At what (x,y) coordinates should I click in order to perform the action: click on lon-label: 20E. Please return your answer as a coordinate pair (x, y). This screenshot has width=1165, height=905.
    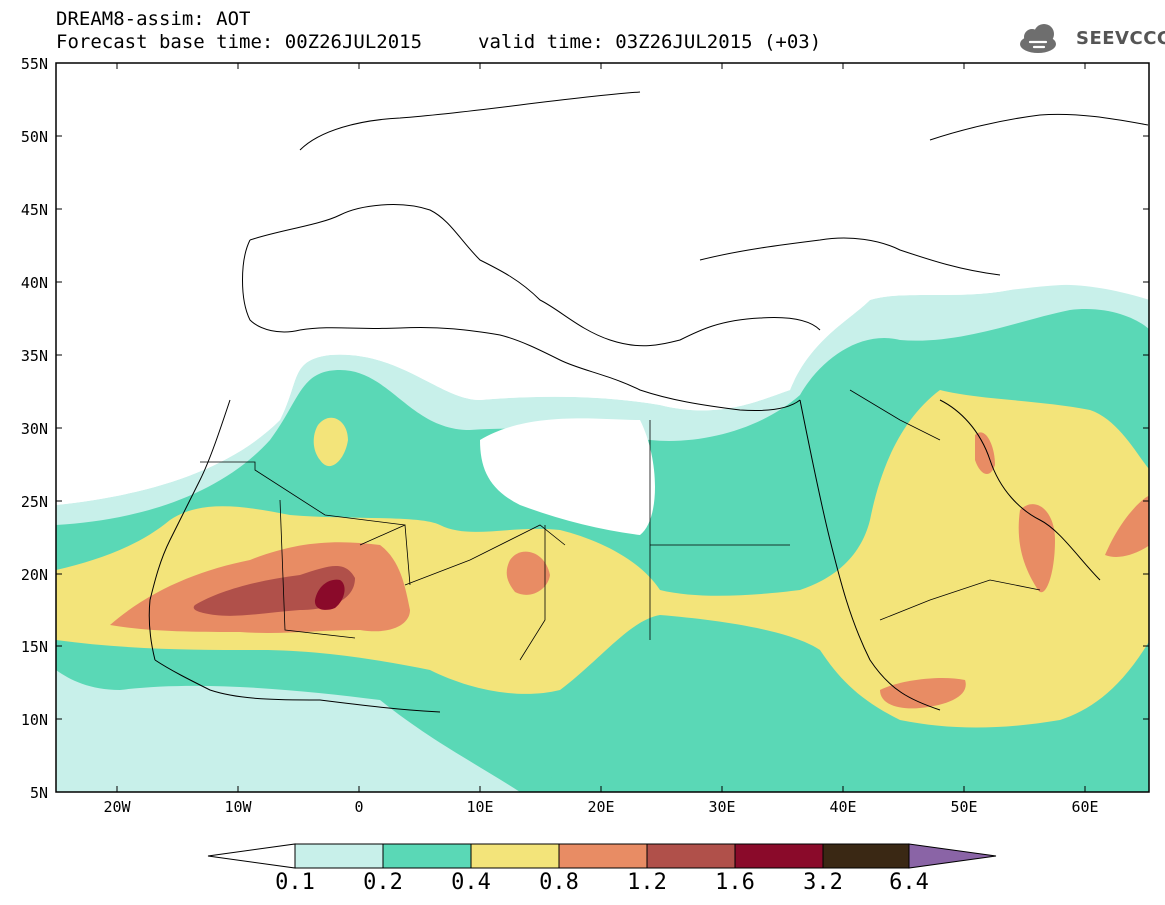
    Looking at the image, I should click on (601, 807).